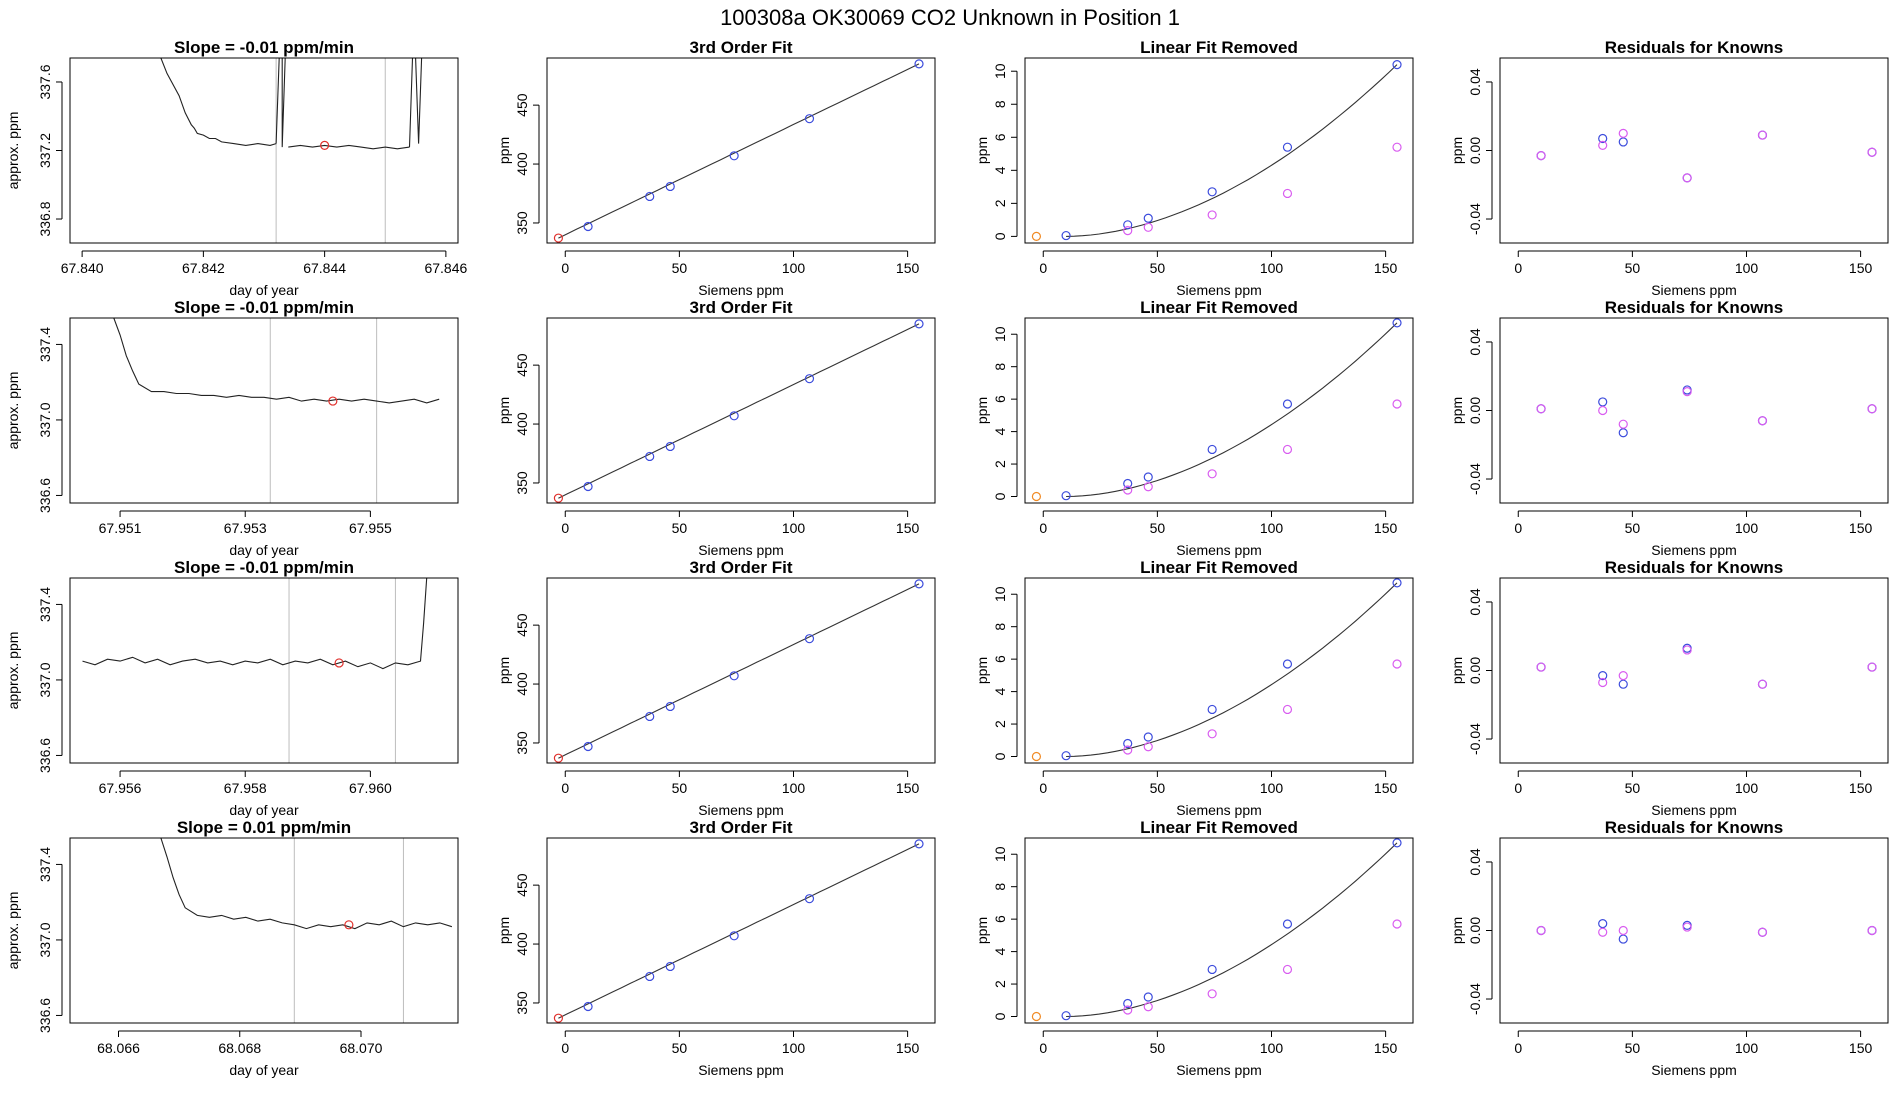 Image resolution: width=1900 pixels, height=1105 pixels. What do you see at coordinates (45, 1015) in the screenshot?
I see `y-tick-label: 336.6` at bounding box center [45, 1015].